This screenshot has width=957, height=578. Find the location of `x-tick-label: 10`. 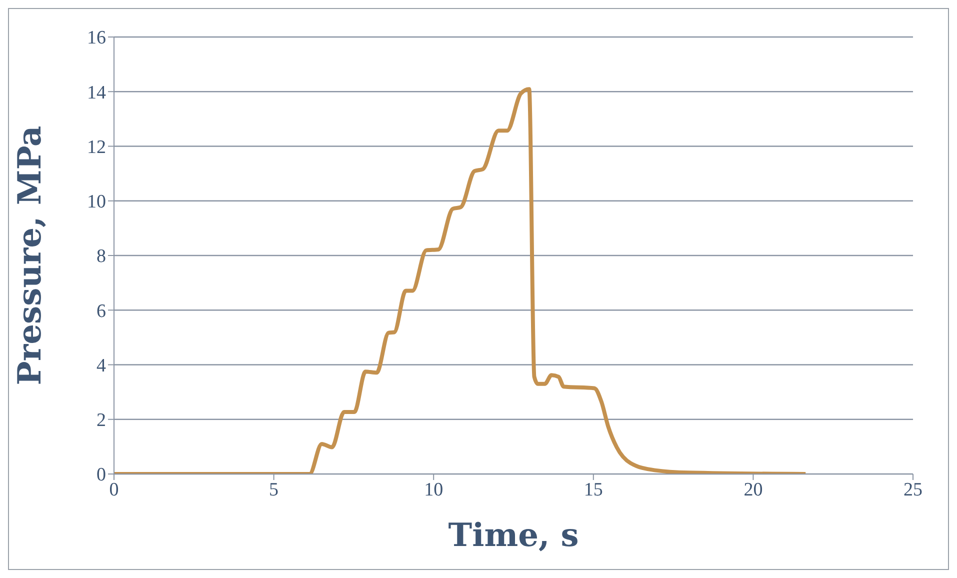

x-tick-label: 10 is located at coordinates (434, 489).